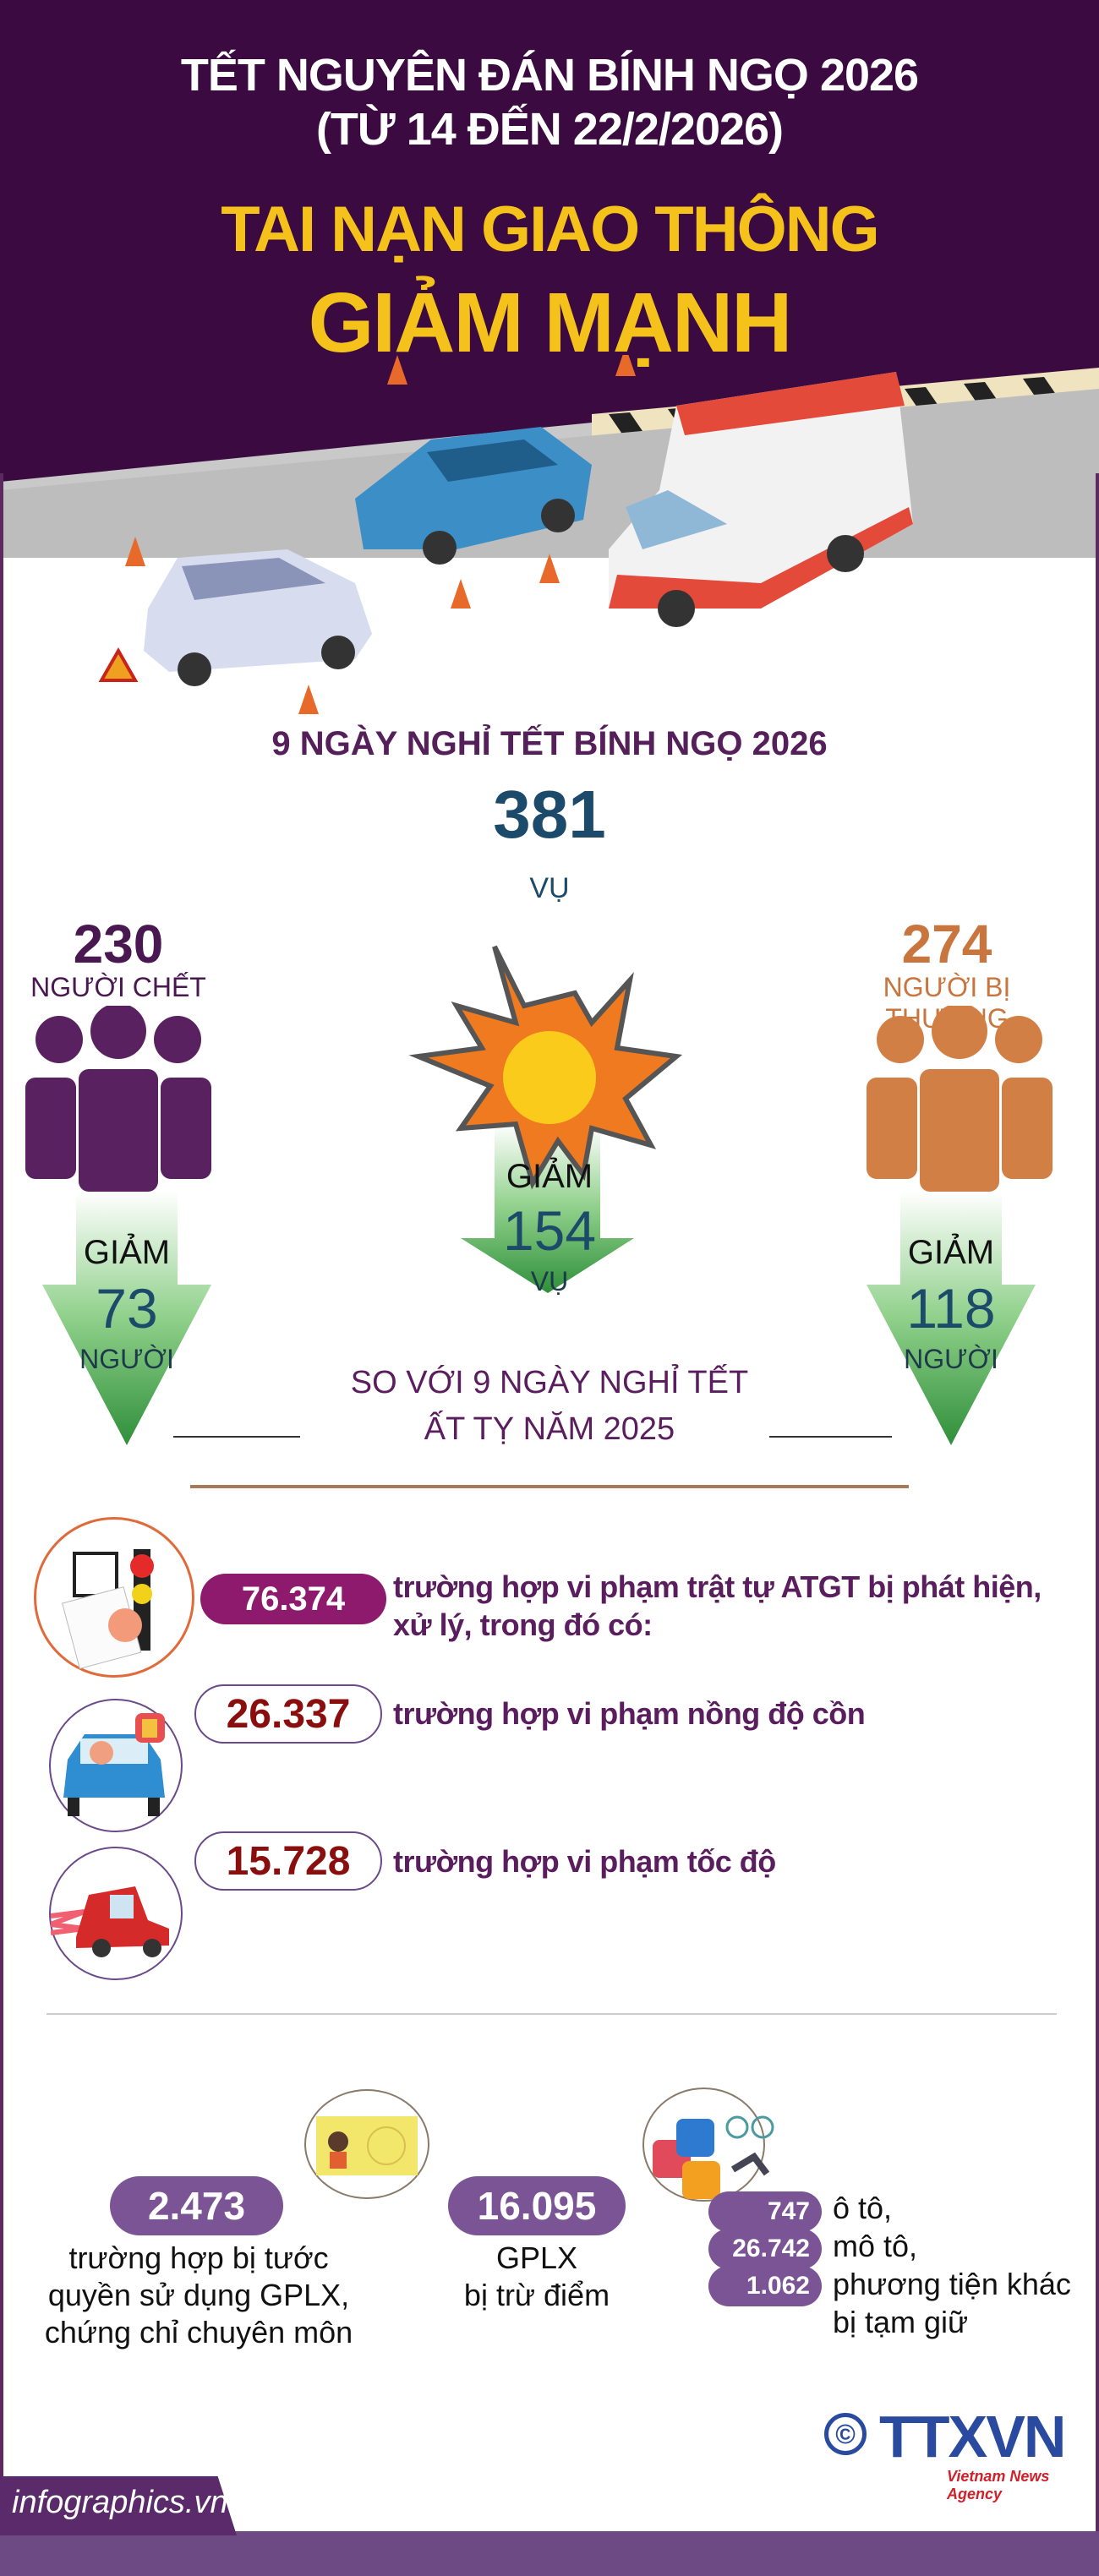 Image resolution: width=1099 pixels, height=2576 pixels. Describe the element at coordinates (550, 229) in the screenshot. I see `headline-line1: TAI NẠN GIAO THÔNG` at that location.